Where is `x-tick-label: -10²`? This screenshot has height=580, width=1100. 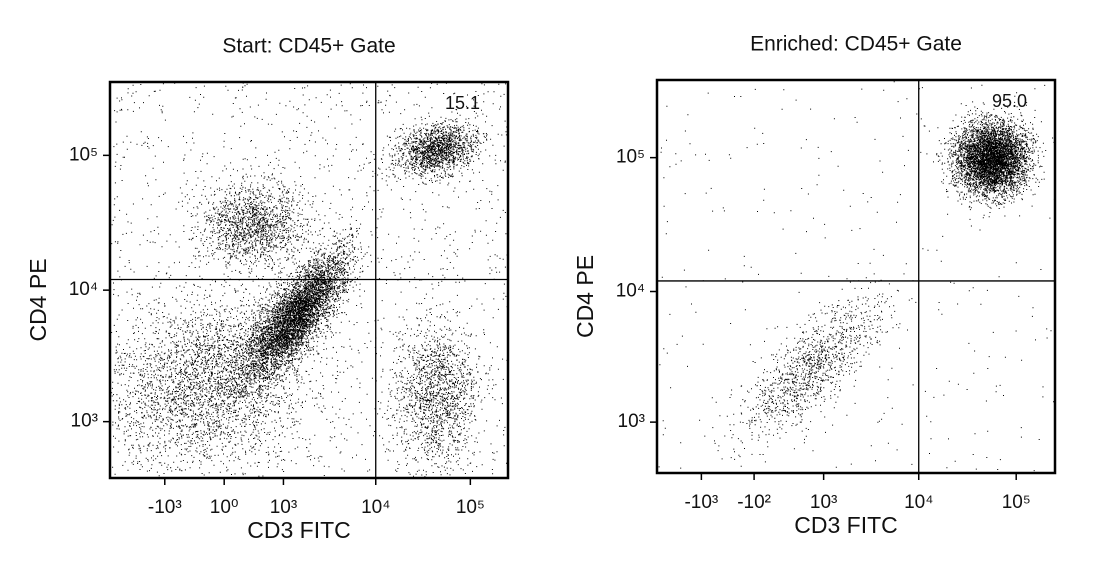 x-tick-label: -10² is located at coordinates (754, 502).